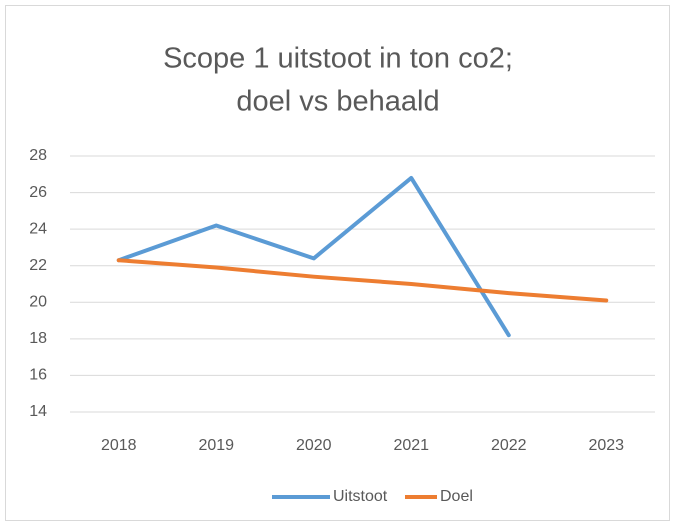 Image resolution: width=675 pixels, height=526 pixels. I want to click on legend-label: Uitstoot, so click(360, 496).